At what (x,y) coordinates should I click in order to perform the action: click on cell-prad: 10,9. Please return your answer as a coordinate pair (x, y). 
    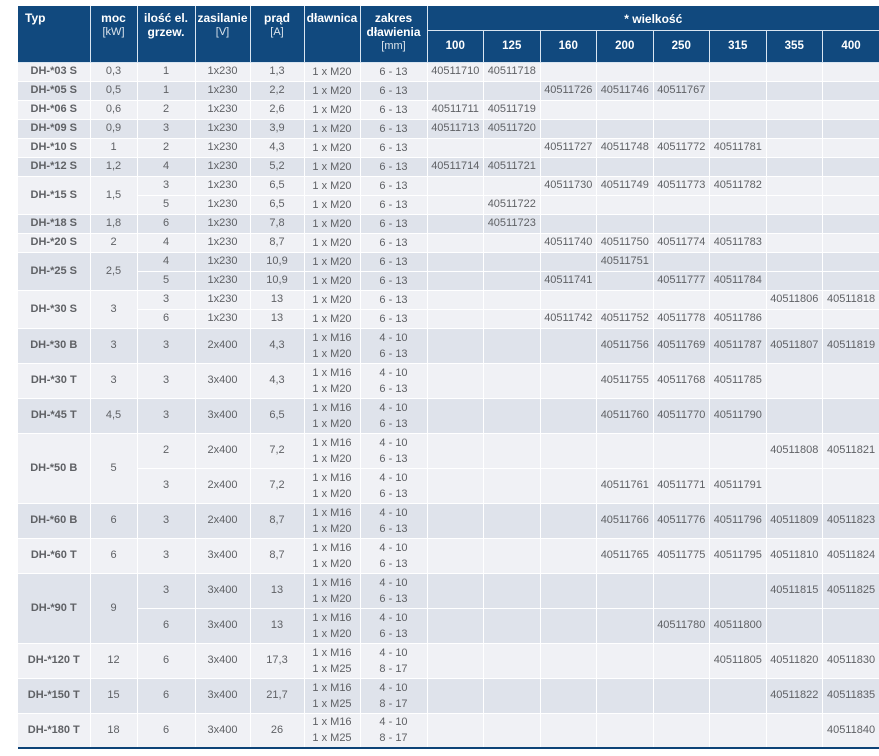
    Looking at the image, I should click on (277, 281).